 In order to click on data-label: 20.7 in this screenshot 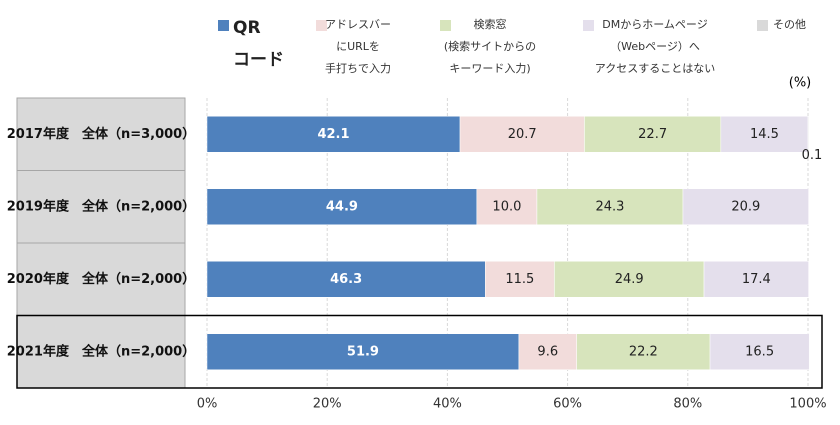, I will do `click(522, 134)`.